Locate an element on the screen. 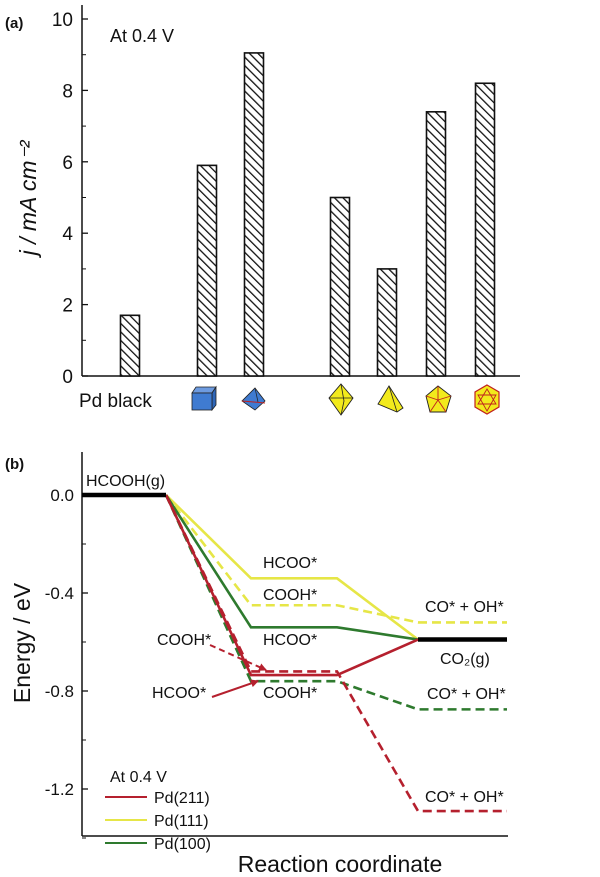 The width and height of the screenshot is (600, 877). energy-path-Pd(211) is located at coordinates (291, 585).